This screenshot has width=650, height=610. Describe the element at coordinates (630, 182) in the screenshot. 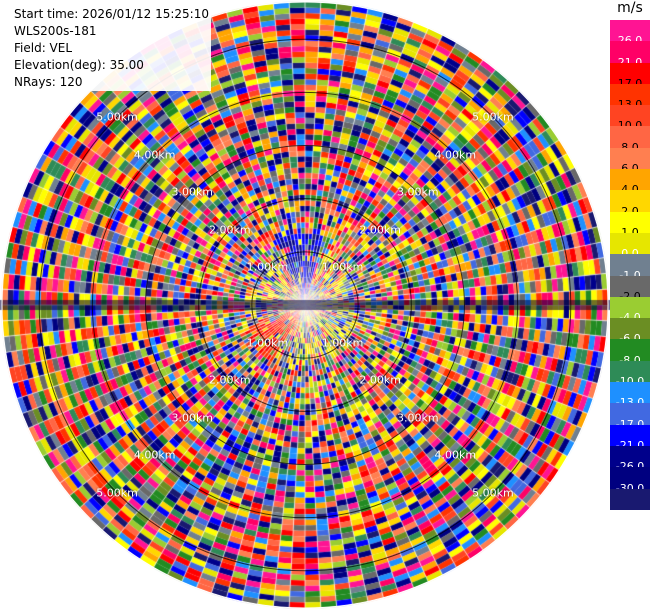

I see `colorbar-cell: 4.0` at that location.